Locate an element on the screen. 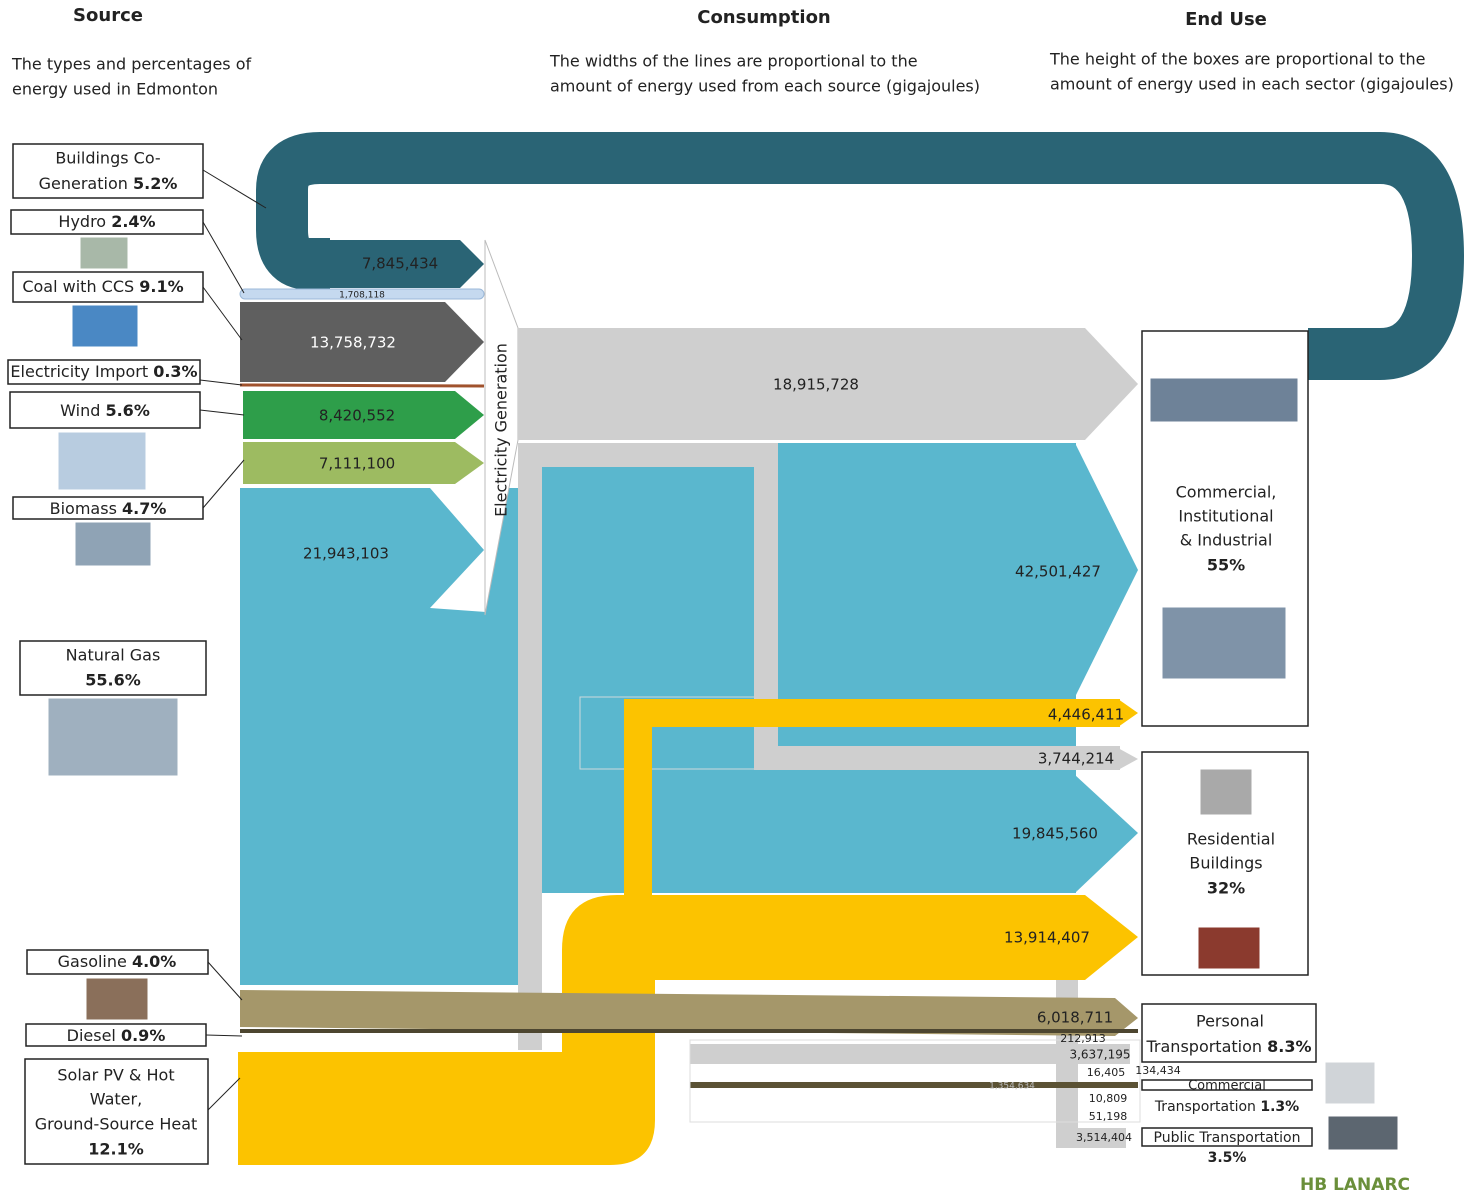 This screenshot has height=1204, width=1464. flow-label: 42,501,427 is located at coordinates (1058, 572).